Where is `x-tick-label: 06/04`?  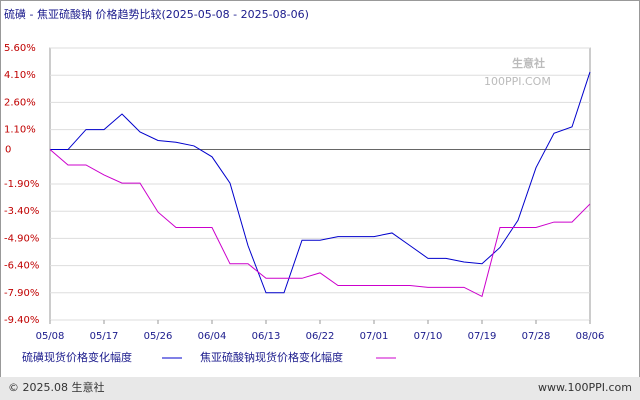
x-tick-label: 06/04 is located at coordinates (212, 336).